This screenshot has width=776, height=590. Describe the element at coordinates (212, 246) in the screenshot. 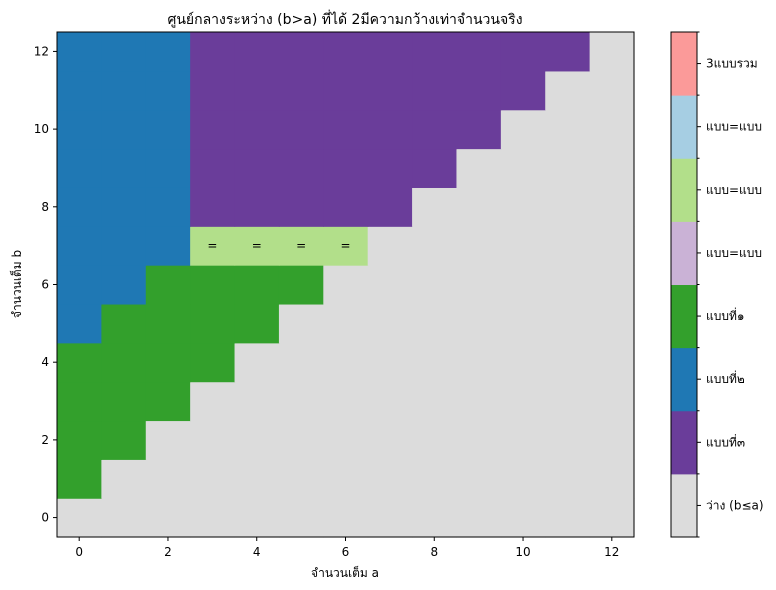

I see `cell-annotation: =` at that location.